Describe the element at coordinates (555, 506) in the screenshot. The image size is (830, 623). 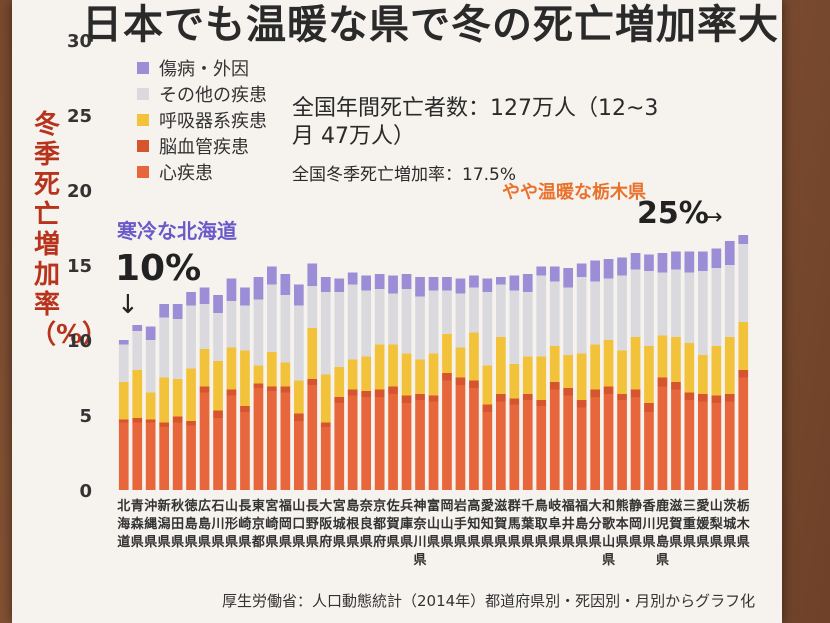
I see `x-tick-label: 岐` at that location.